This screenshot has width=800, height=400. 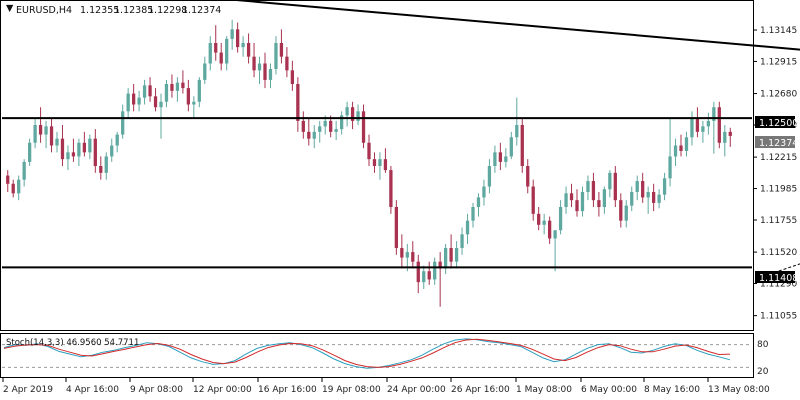 What do you see at coordinates (778, 221) in the screenshot?
I see `y-tick-label: 1.11755` at bounding box center [778, 221].